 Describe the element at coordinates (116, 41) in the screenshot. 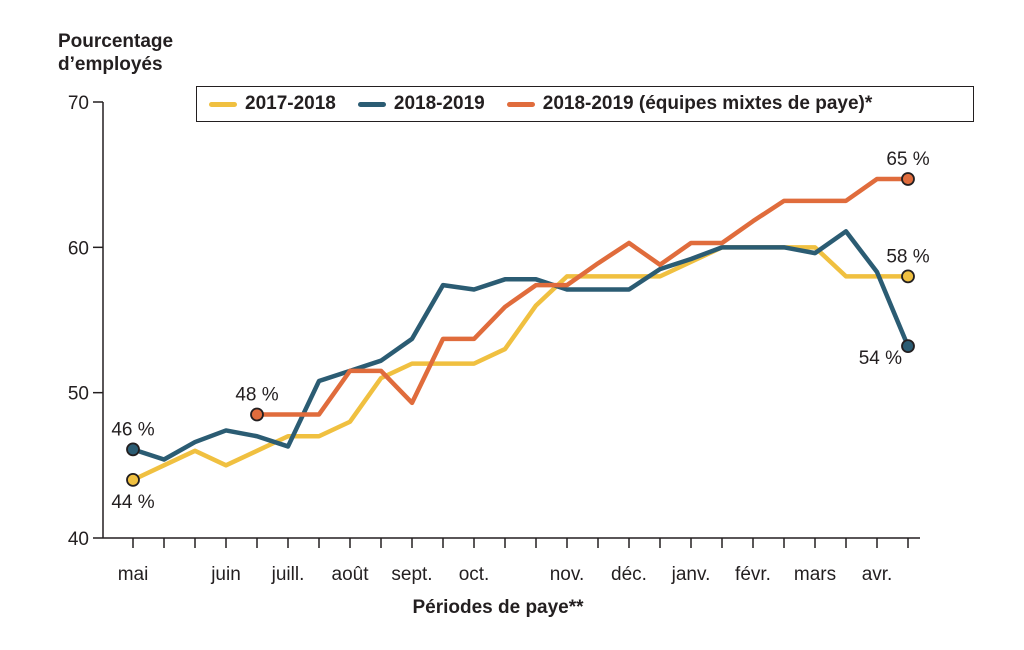

I see `y-axis-title-line1: Pourcentage` at that location.